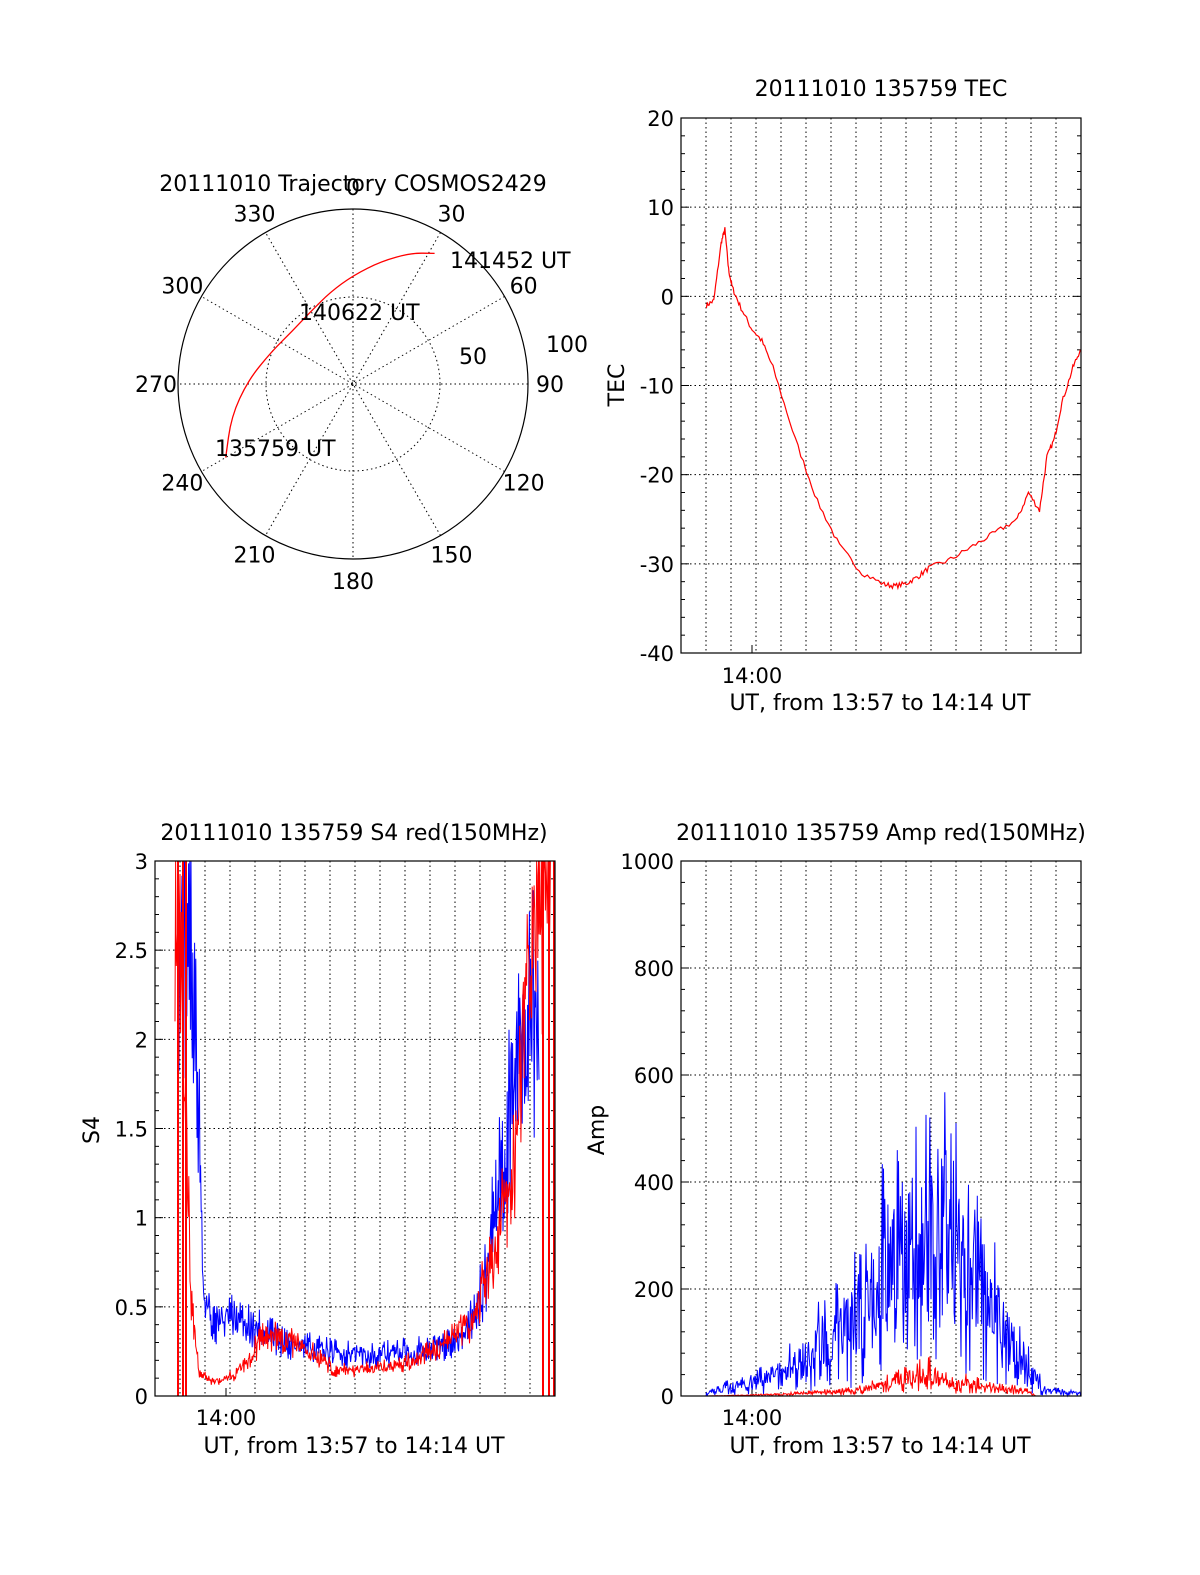  I want to click on s4-y-tick-label: 1.5, so click(131, 1130).